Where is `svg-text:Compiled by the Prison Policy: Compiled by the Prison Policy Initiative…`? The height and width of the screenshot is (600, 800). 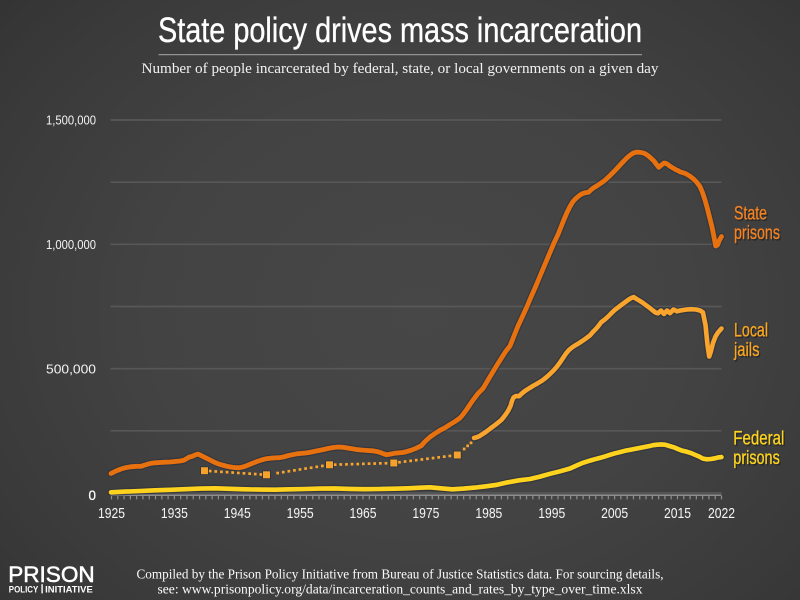
svg-text:Compiled by the Prison Policy: Compiled by the Prison Policy Initiative… is located at coordinates (400, 574).